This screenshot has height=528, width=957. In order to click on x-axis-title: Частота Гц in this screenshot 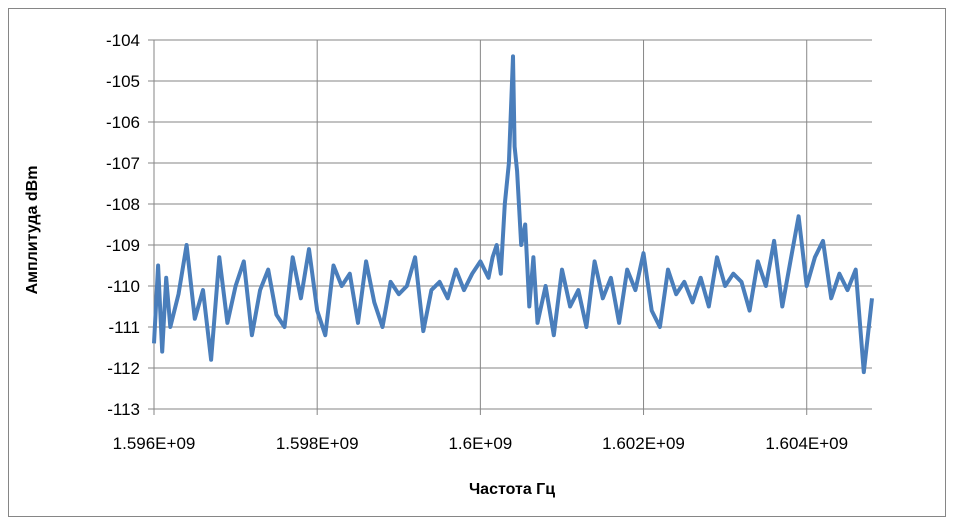, I will do `click(512, 489)`.